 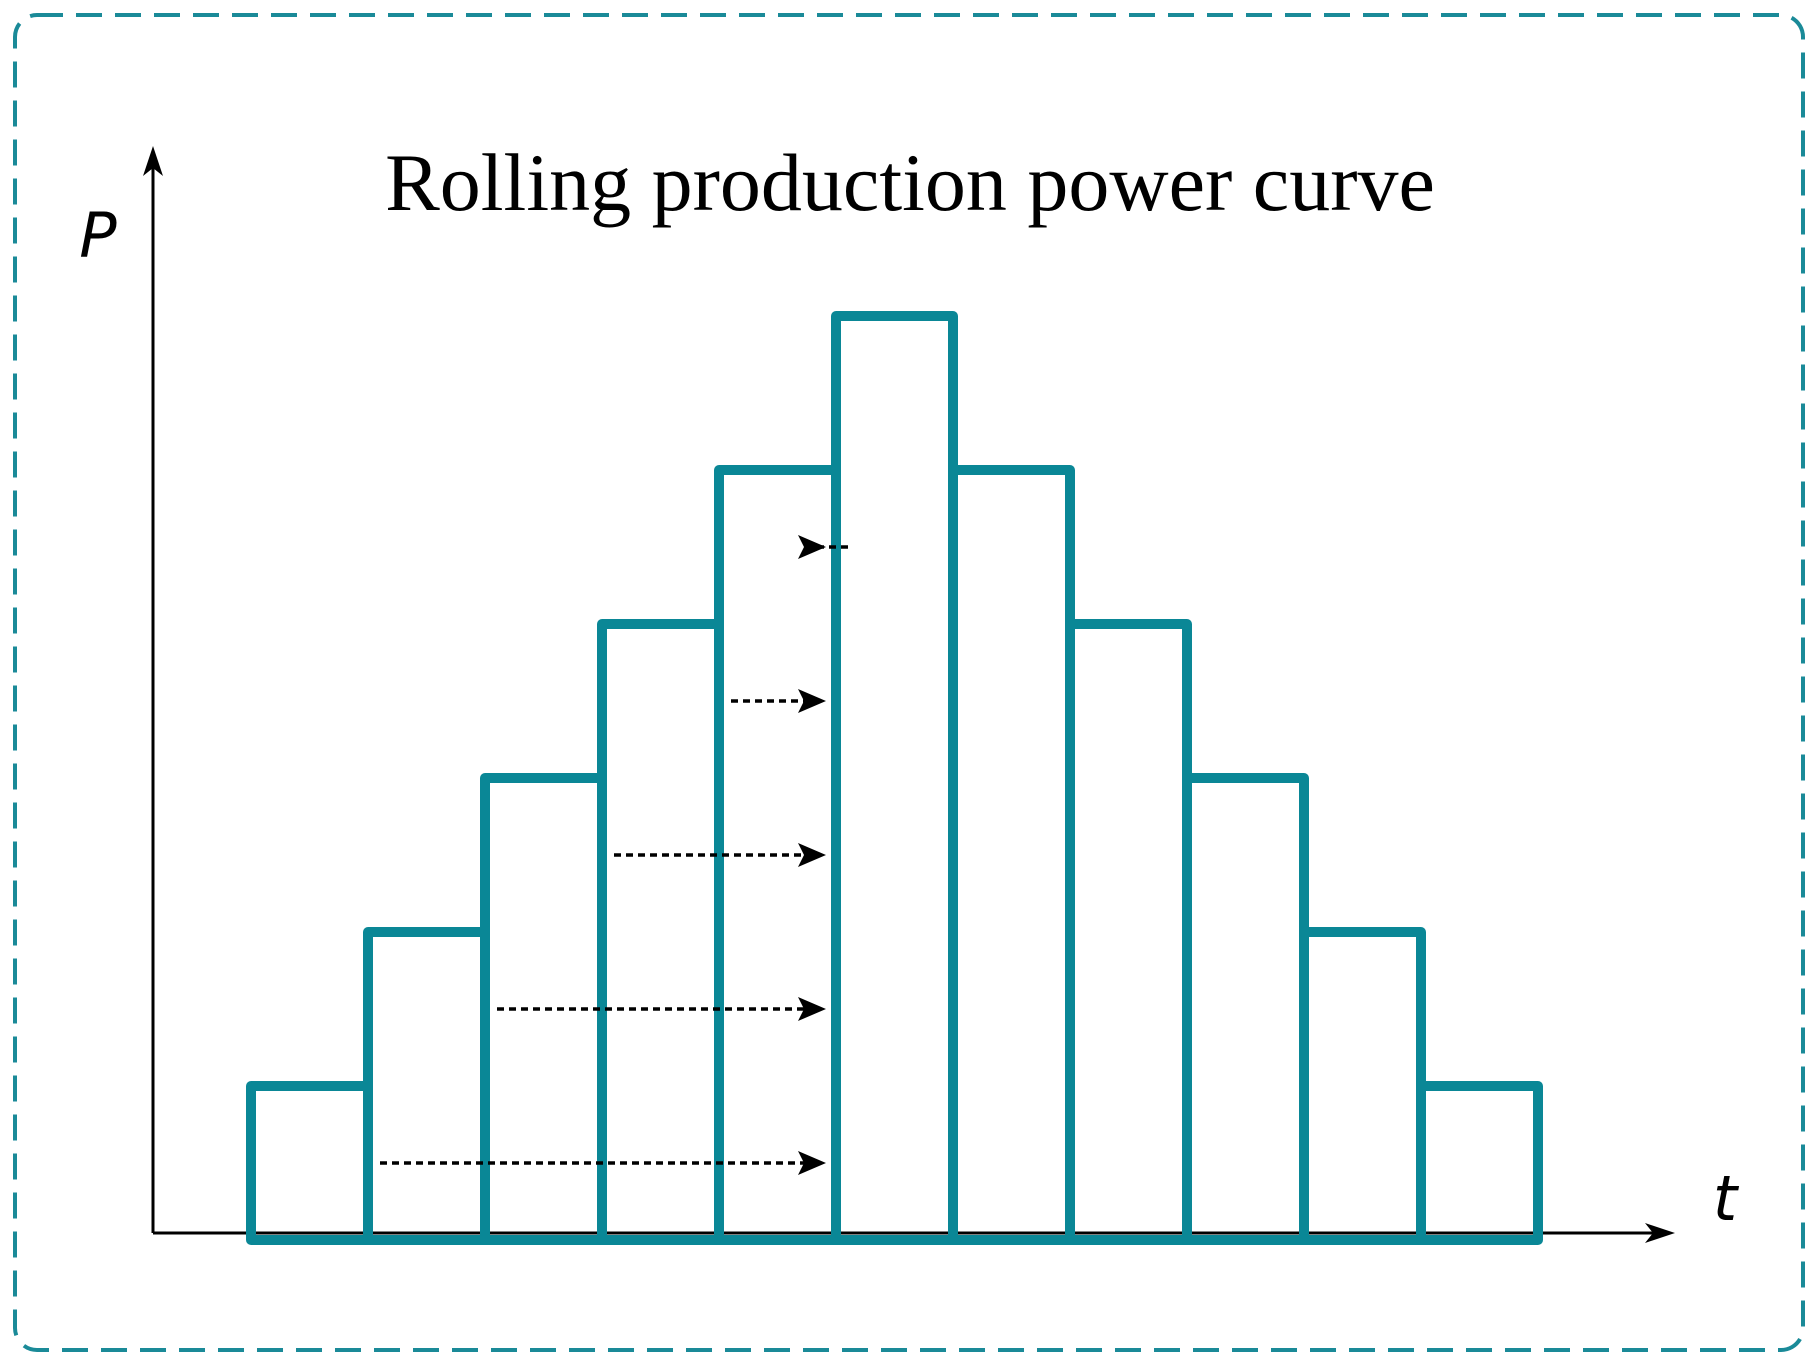 What do you see at coordinates (153, 161) in the screenshot?
I see `y-axis-arrowhead` at bounding box center [153, 161].